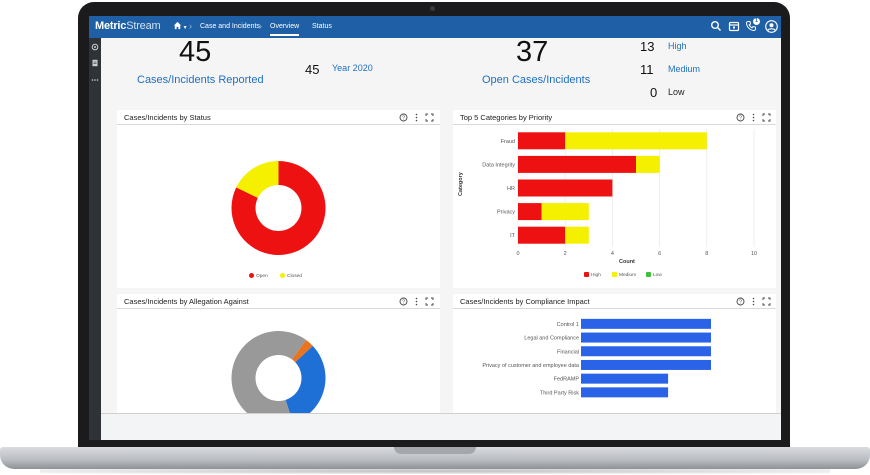  What do you see at coordinates (756, 21) in the screenshot?
I see `notification-badge: 1` at bounding box center [756, 21].